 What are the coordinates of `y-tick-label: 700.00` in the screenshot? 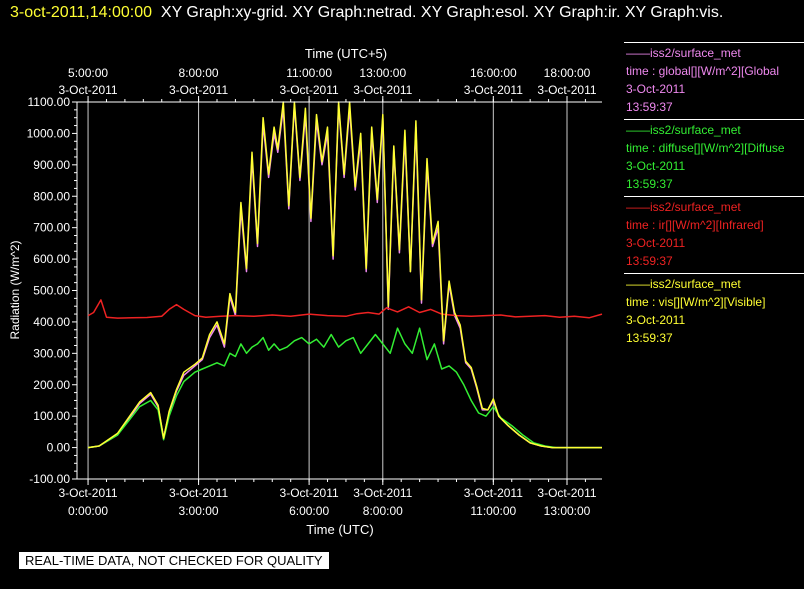 It's located at (51, 228).